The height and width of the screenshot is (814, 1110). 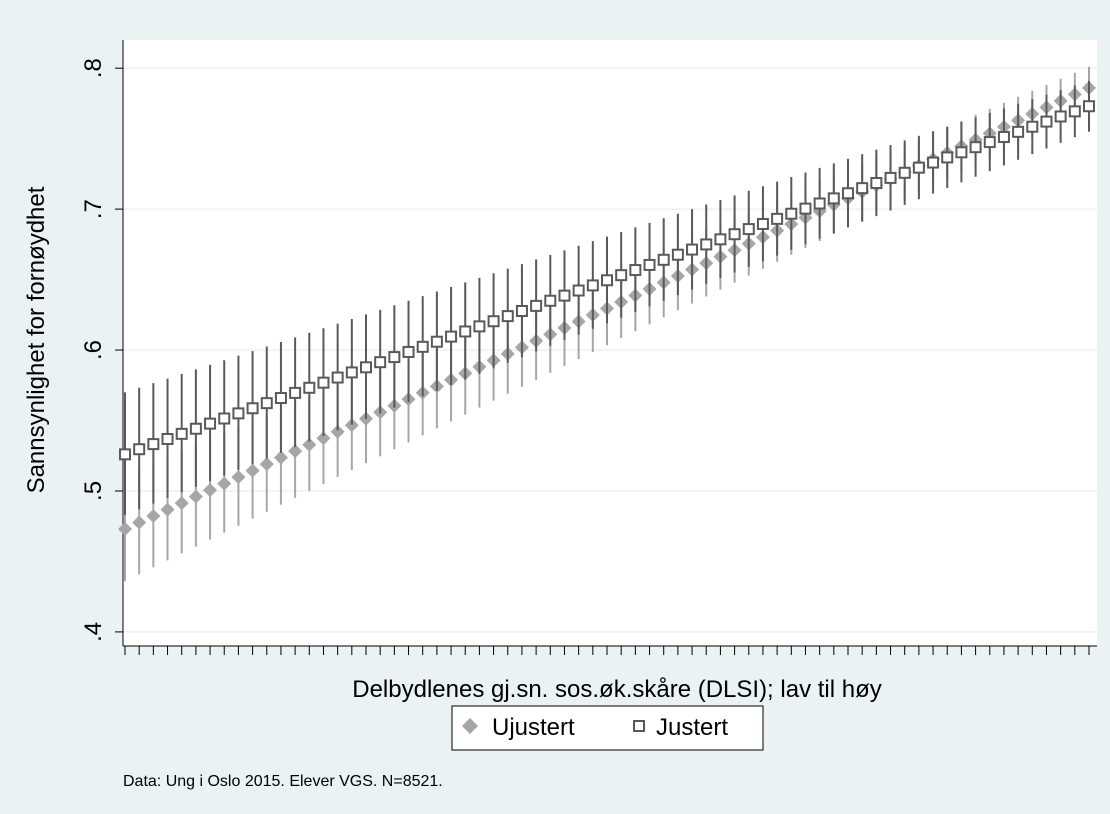 I want to click on y-tick-label-3: .7, so click(x=93, y=209).